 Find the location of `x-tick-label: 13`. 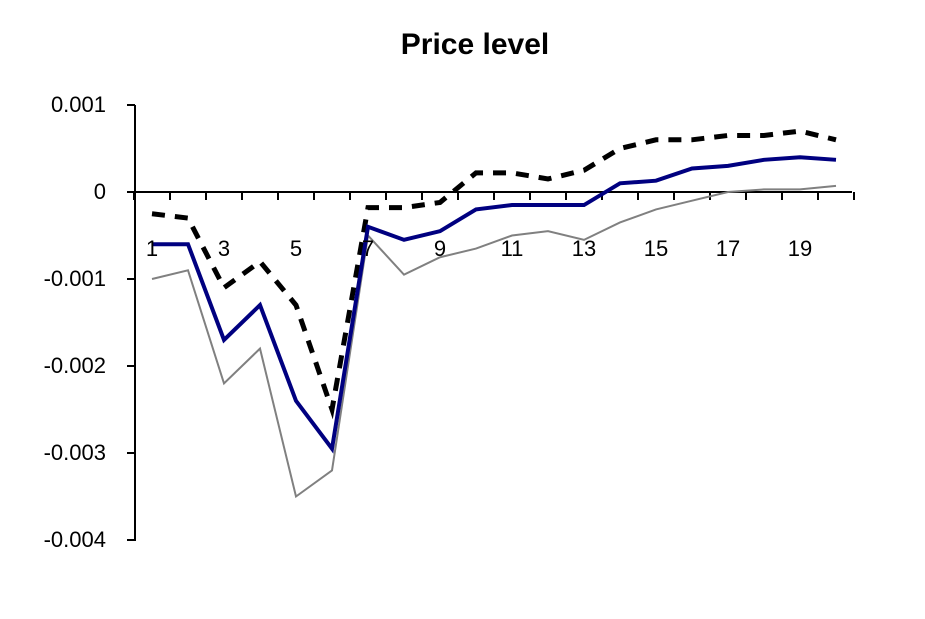

x-tick-label: 13 is located at coordinates (584, 248).